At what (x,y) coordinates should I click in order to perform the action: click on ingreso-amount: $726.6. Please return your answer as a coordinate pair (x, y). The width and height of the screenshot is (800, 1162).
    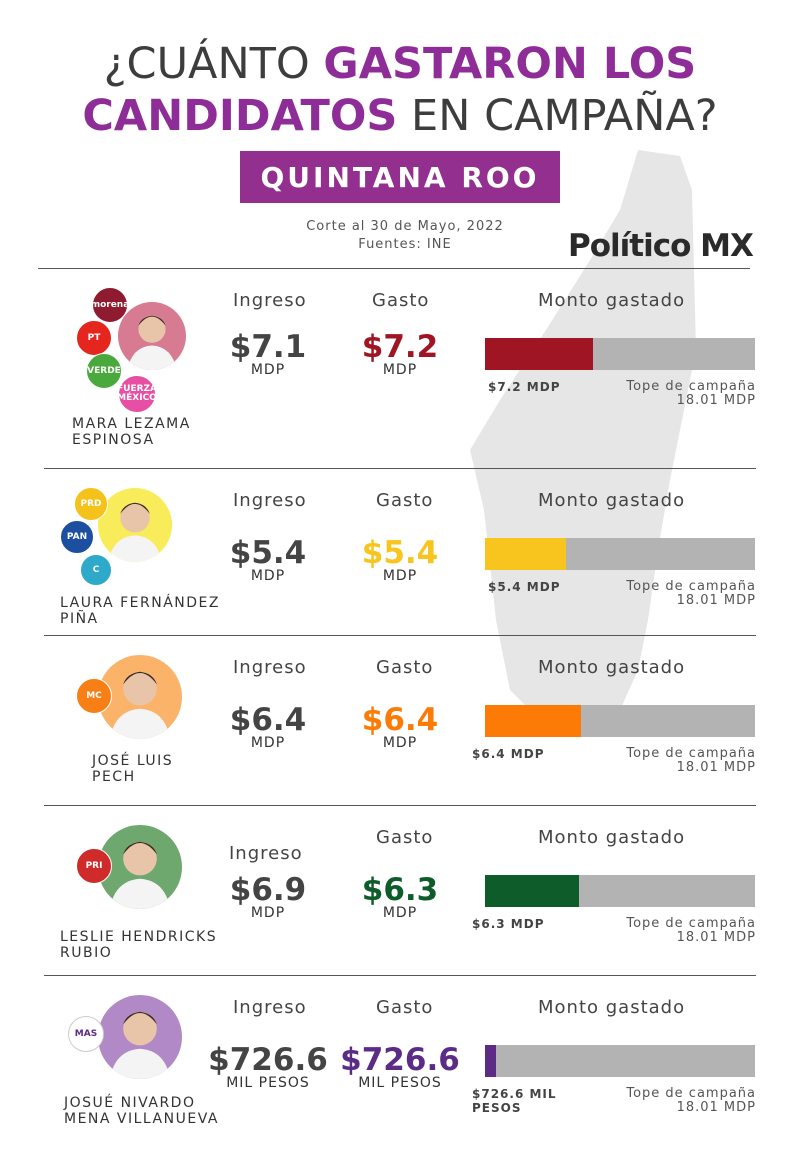
    Looking at the image, I should click on (268, 1060).